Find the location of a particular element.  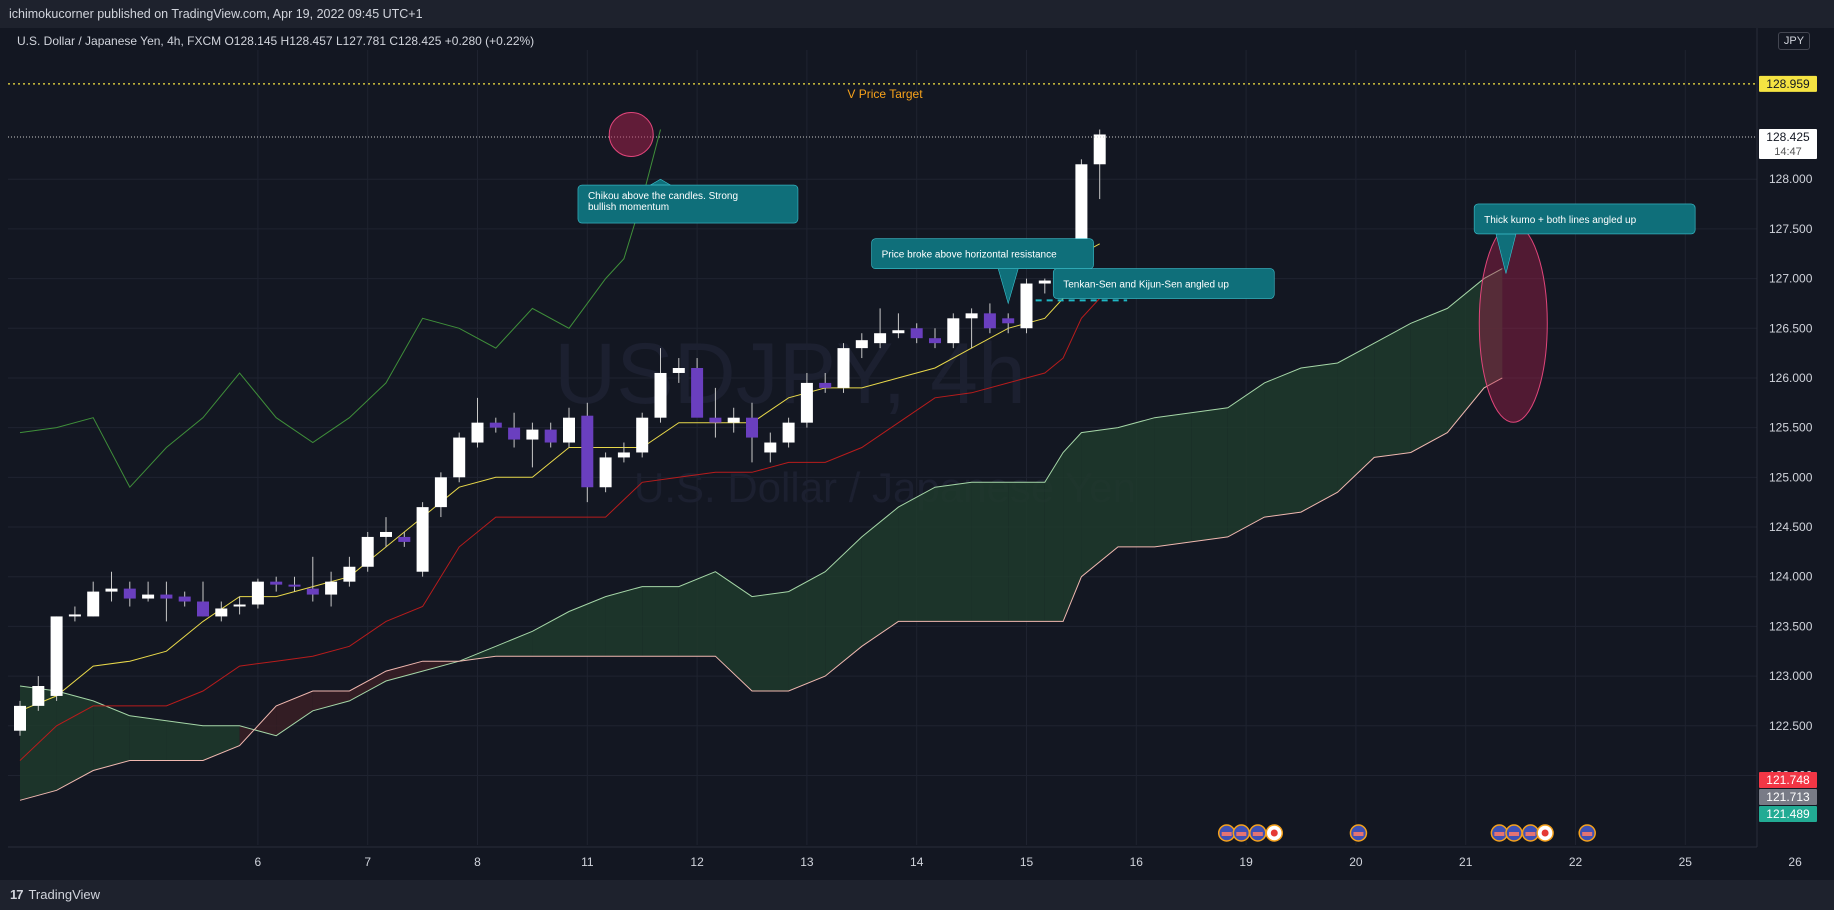

y-tick-label: 124.500 is located at coordinates (1791, 527).